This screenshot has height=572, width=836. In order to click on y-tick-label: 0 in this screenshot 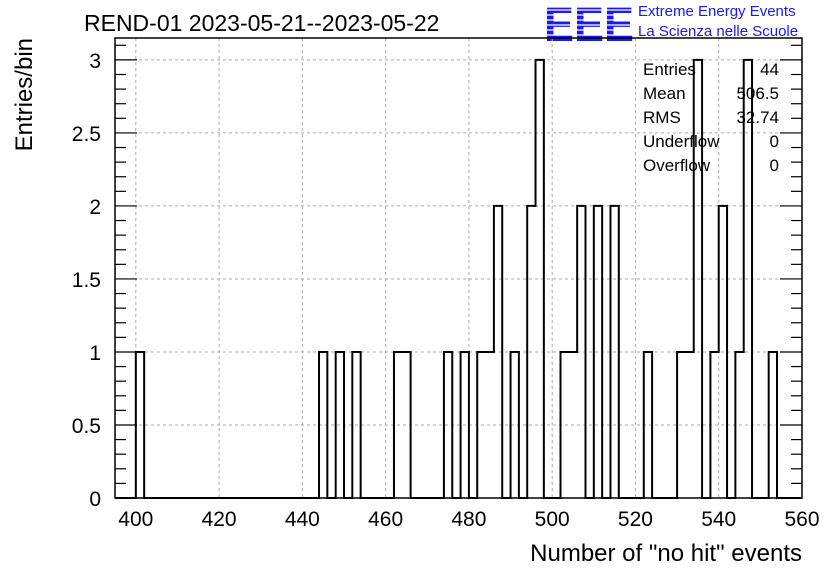, I will do `click(95, 499)`.